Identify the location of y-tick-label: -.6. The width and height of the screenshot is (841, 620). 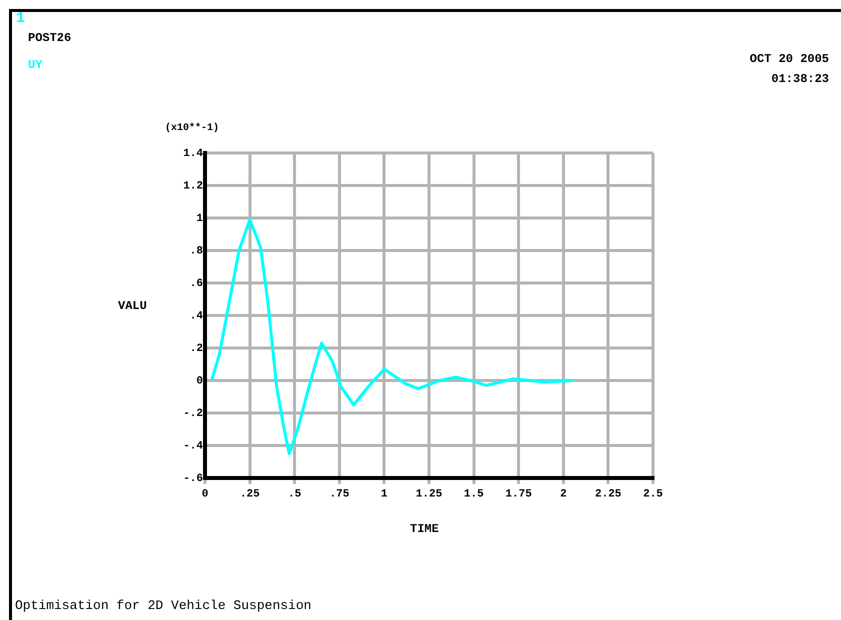
(193, 478).